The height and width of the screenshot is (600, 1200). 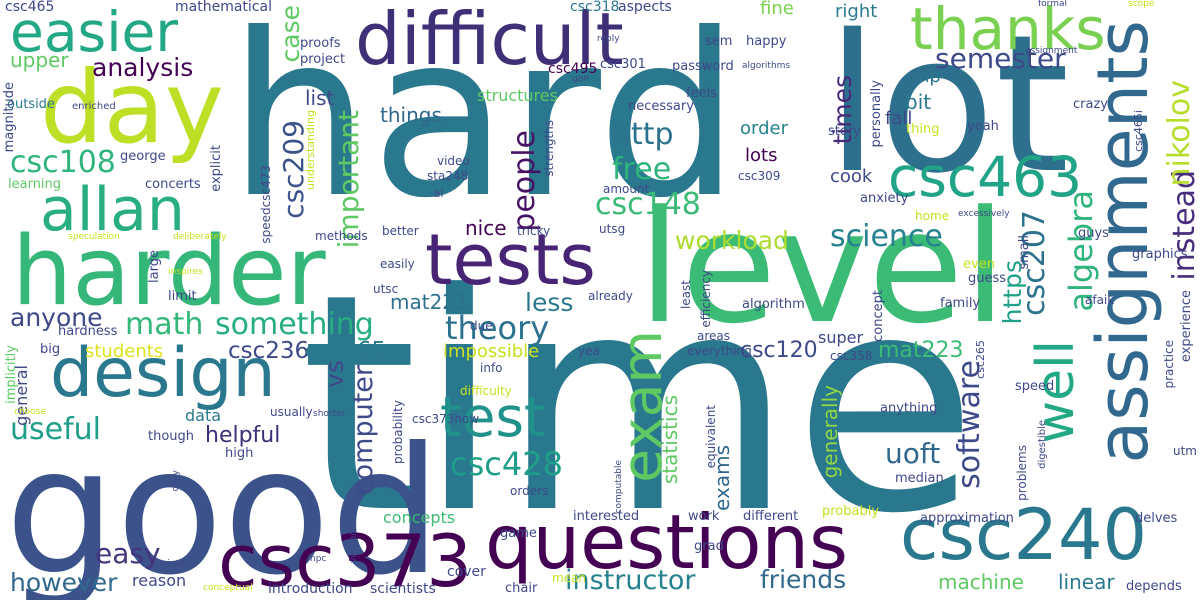 What do you see at coordinates (980, 359) in the screenshot?
I see `word: csc265` at bounding box center [980, 359].